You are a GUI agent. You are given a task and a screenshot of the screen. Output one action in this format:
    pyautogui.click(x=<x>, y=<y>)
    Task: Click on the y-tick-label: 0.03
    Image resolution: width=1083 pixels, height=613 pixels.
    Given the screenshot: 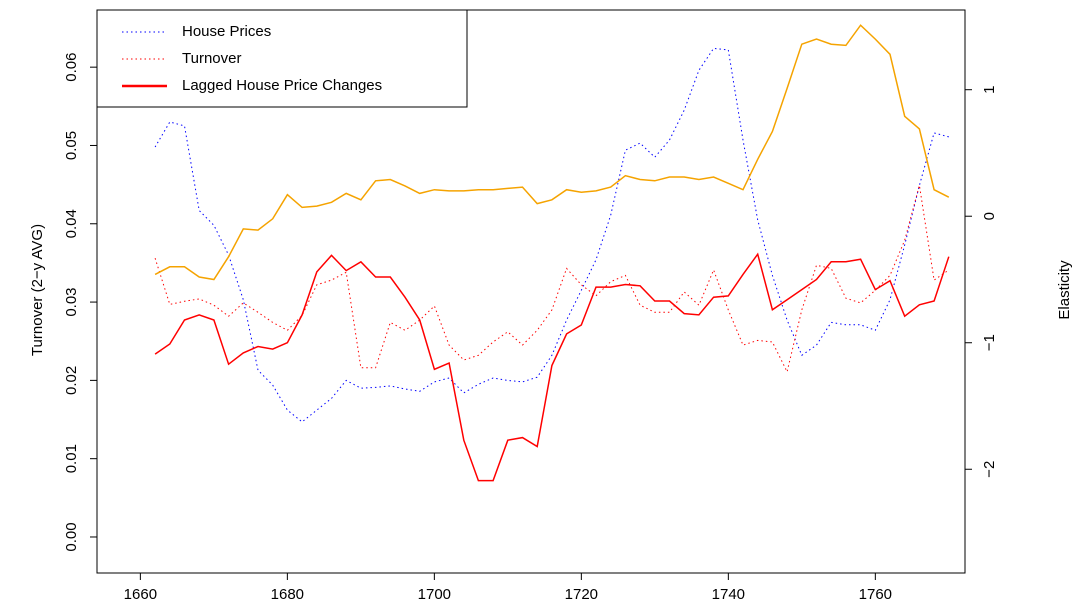 What is the action you would take?
    pyautogui.click(x=71, y=301)
    